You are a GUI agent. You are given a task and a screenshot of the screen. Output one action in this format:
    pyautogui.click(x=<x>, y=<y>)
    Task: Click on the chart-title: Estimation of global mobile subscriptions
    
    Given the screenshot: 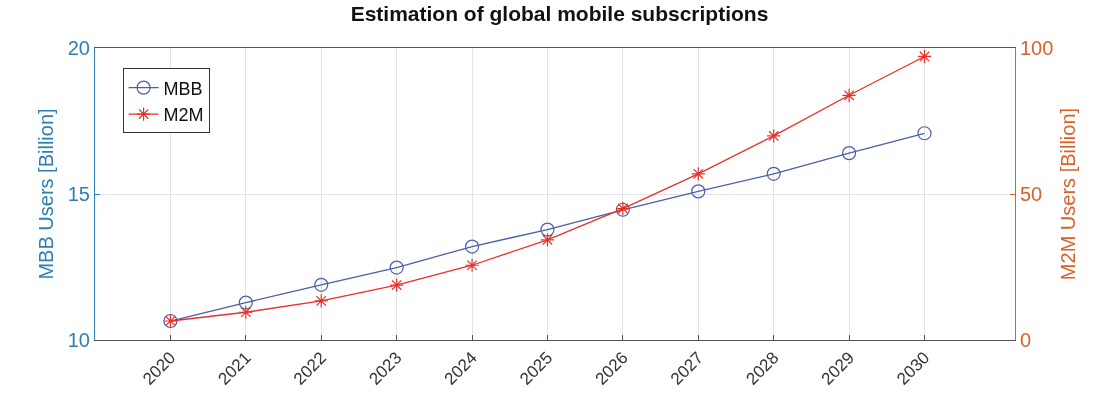 What is the action you would take?
    pyautogui.click(x=559, y=13)
    